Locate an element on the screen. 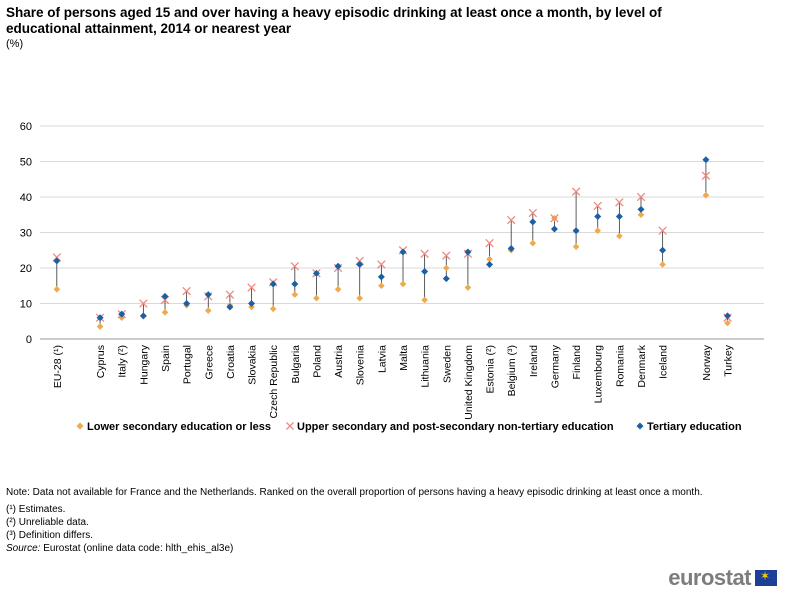  x-tick-label: Denmark is located at coordinates (642, 365).